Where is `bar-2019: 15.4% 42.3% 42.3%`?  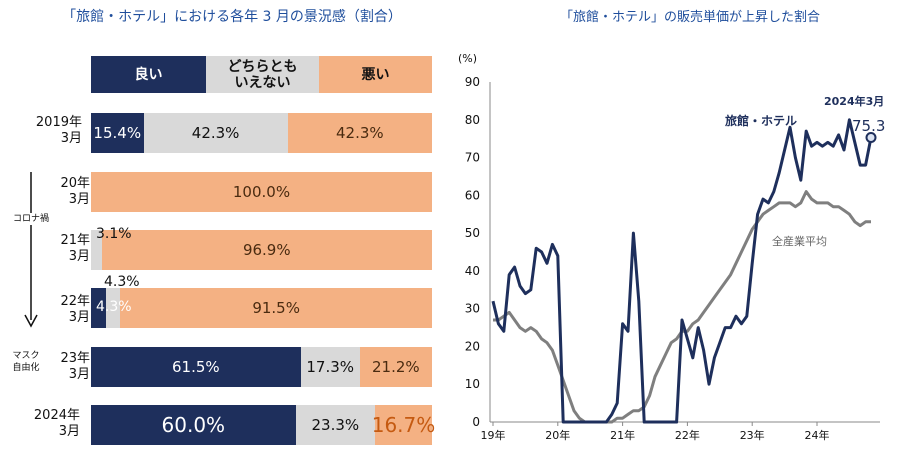 bar-2019: 15.4% 42.3% 42.3% is located at coordinates (261, 133).